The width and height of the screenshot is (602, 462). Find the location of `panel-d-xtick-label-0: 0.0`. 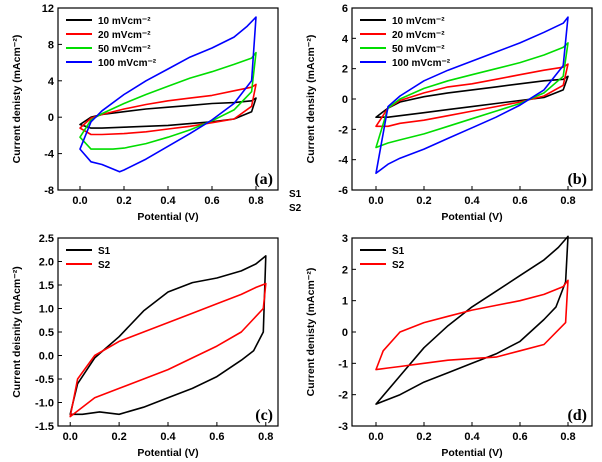

panel-d-xtick-label-0: 0.0 is located at coordinates (375, 437).